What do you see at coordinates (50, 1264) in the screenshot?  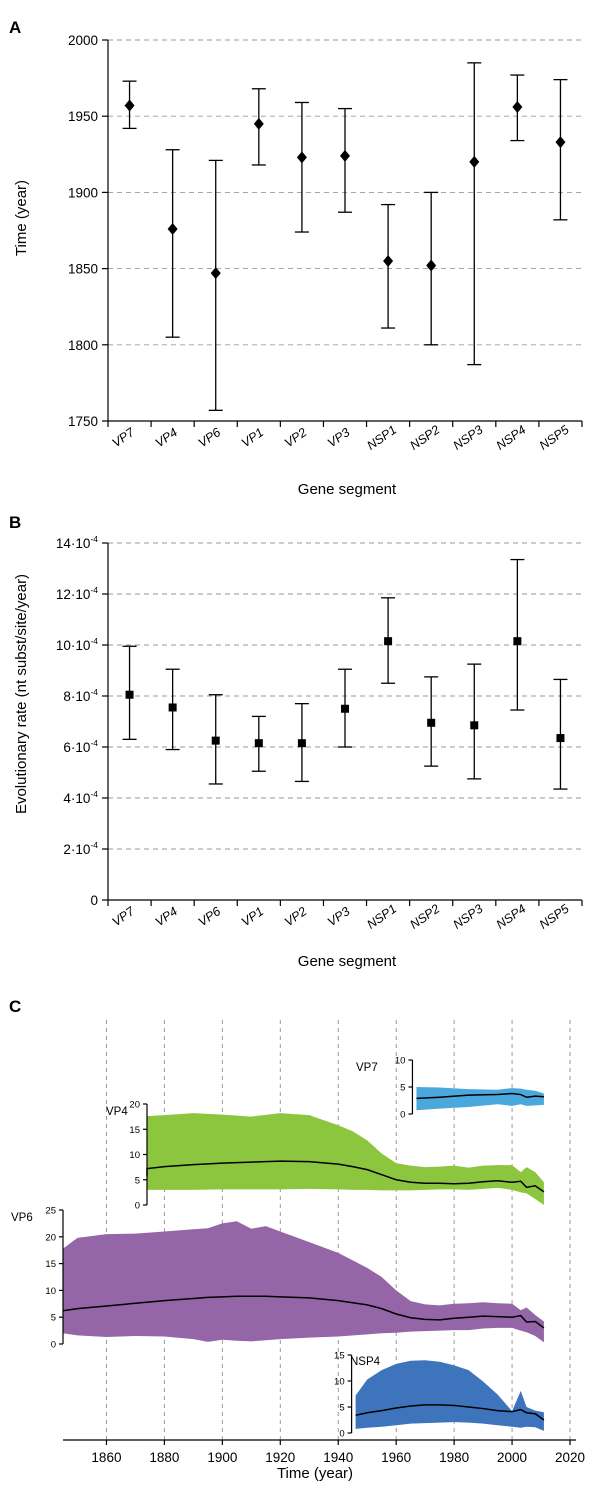 I see `panel-c-vp6-y-tick-label: 15` at bounding box center [50, 1264].